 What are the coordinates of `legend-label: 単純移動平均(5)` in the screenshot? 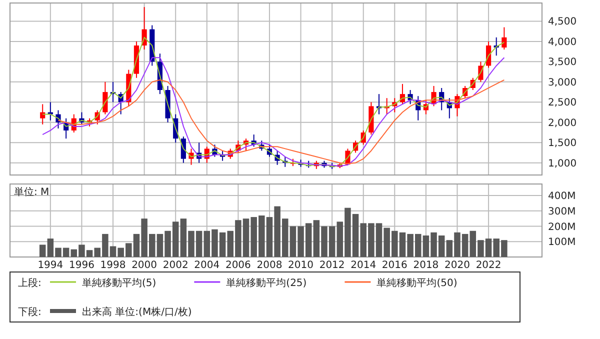 It's located at (119, 283).